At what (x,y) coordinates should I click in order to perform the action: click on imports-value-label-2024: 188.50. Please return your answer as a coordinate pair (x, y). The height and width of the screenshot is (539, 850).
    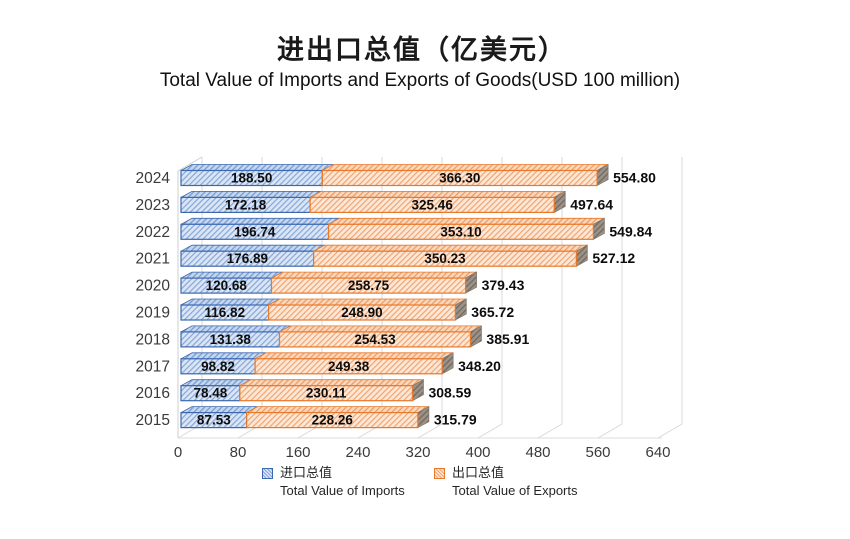
    Looking at the image, I should click on (251, 178).